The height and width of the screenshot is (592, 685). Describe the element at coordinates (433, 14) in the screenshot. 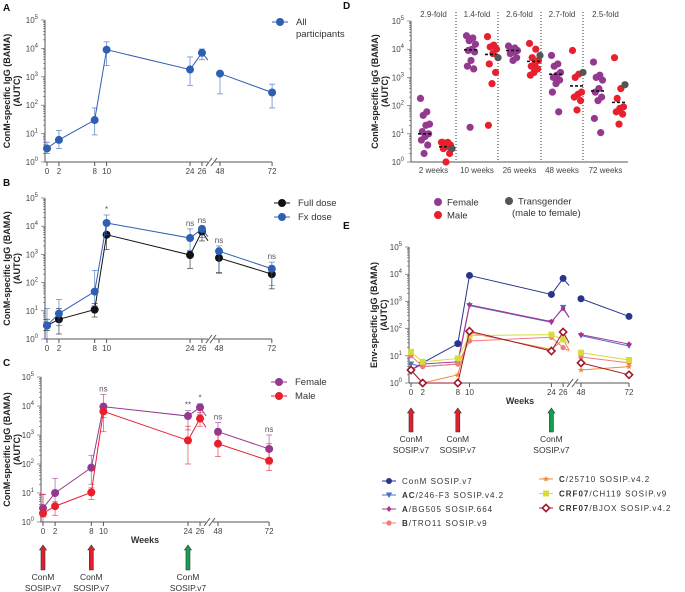

I see `fold-change-label: 2.9-fold` at that location.